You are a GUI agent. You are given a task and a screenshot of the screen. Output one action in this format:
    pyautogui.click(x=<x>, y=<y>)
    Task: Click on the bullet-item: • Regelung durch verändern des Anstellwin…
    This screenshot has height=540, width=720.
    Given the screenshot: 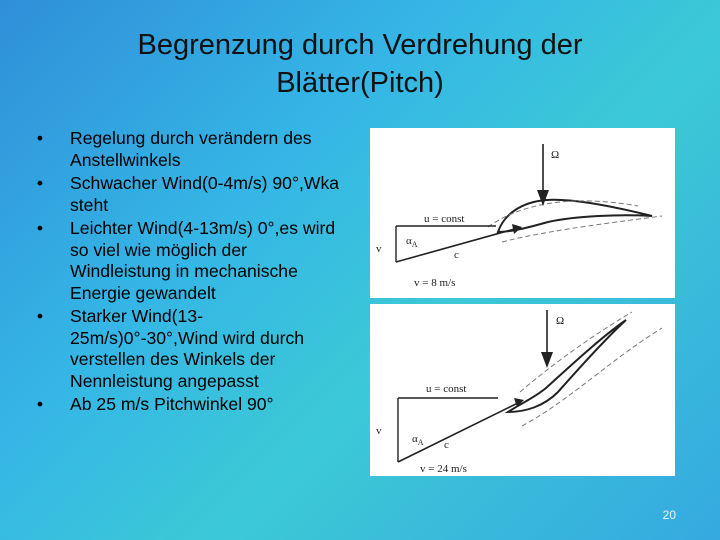 What is the action you would take?
    pyautogui.click(x=190, y=149)
    